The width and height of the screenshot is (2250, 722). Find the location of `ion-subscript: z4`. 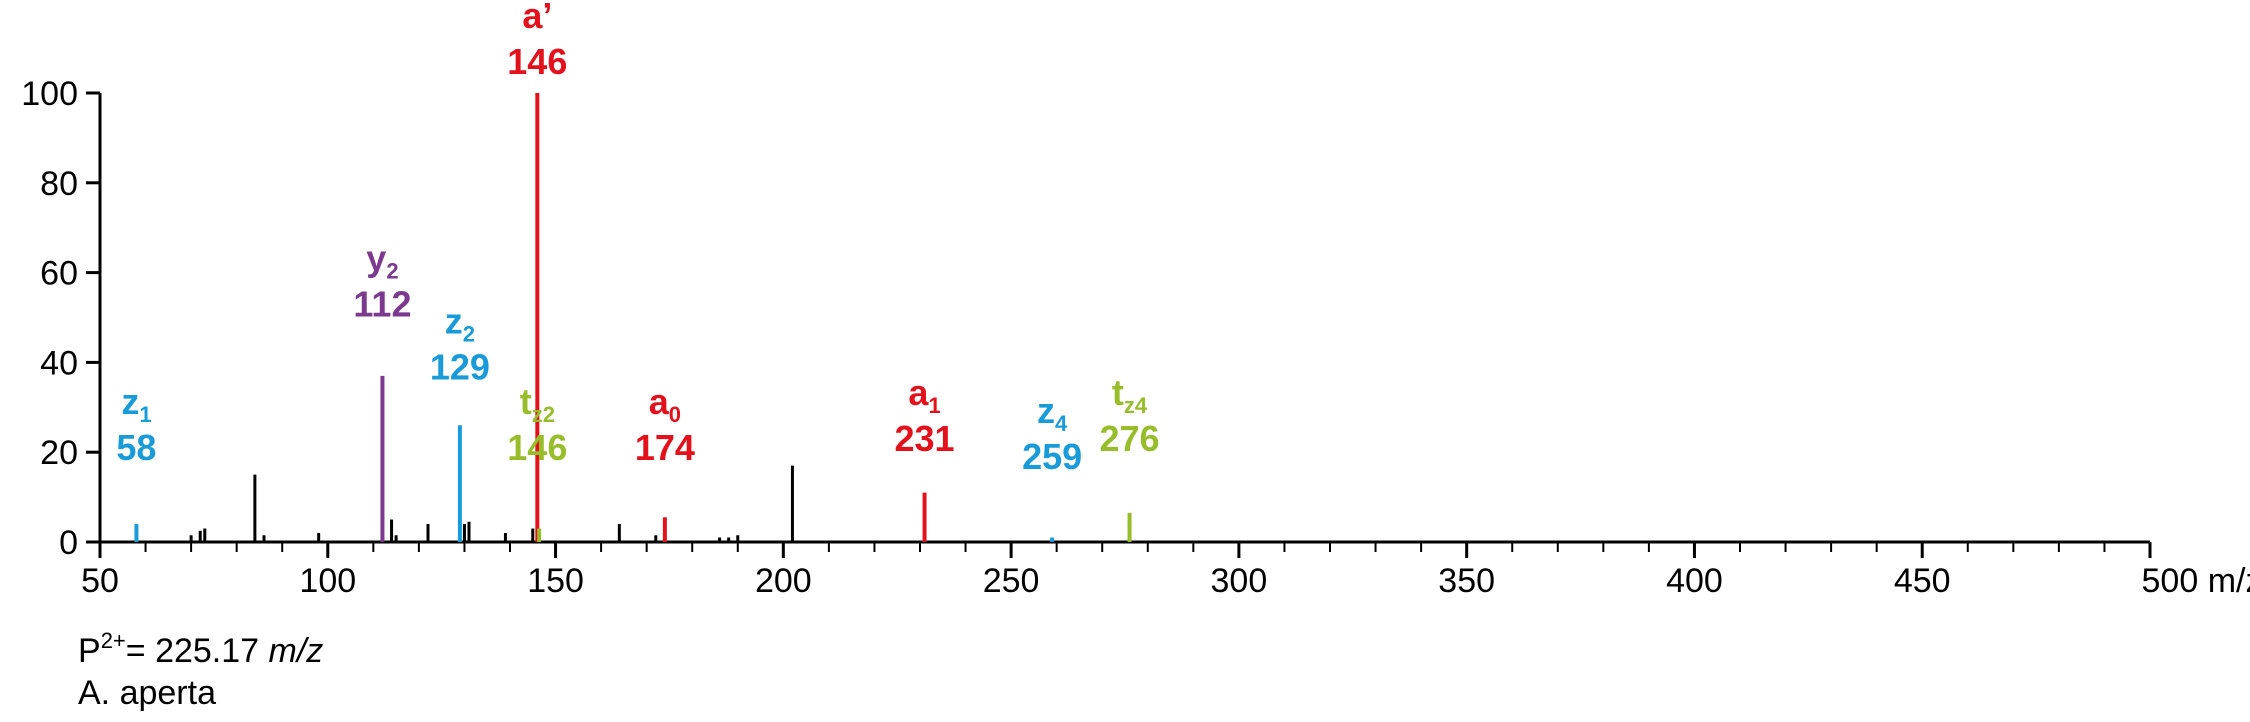

ion-subscript: z4 is located at coordinates (1136, 405).